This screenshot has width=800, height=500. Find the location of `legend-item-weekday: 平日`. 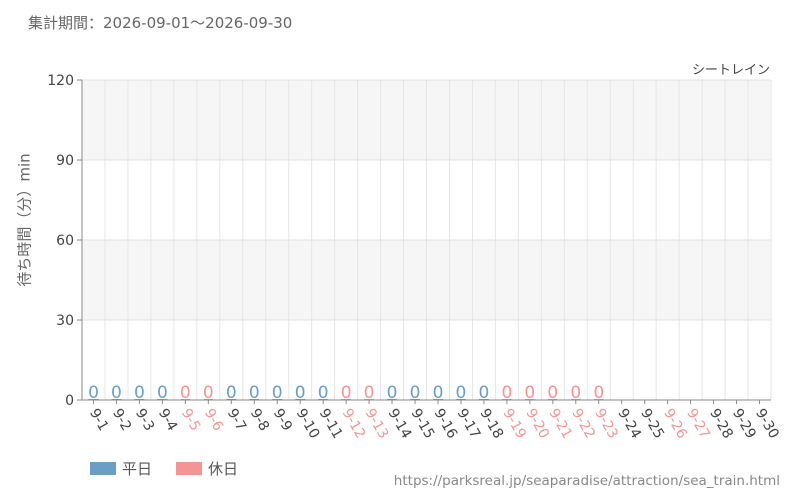

legend-item-weekday: 平日 is located at coordinates (121, 468).